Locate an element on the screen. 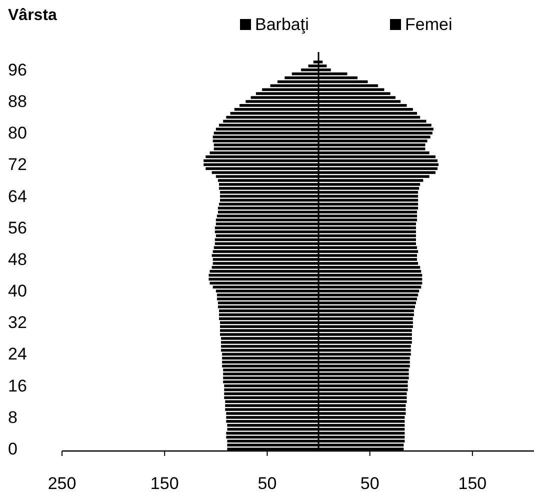 The image size is (534, 497). y-axis-title: Vârsta is located at coordinates (33, 15).